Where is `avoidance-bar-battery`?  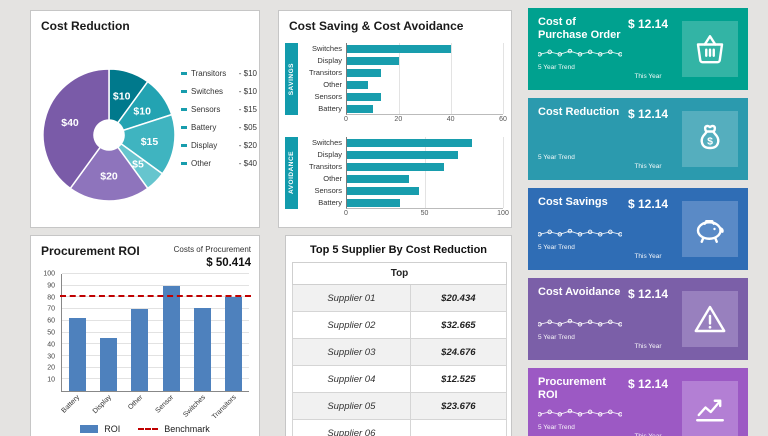
avoidance-bar-battery is located at coordinates (374, 203).